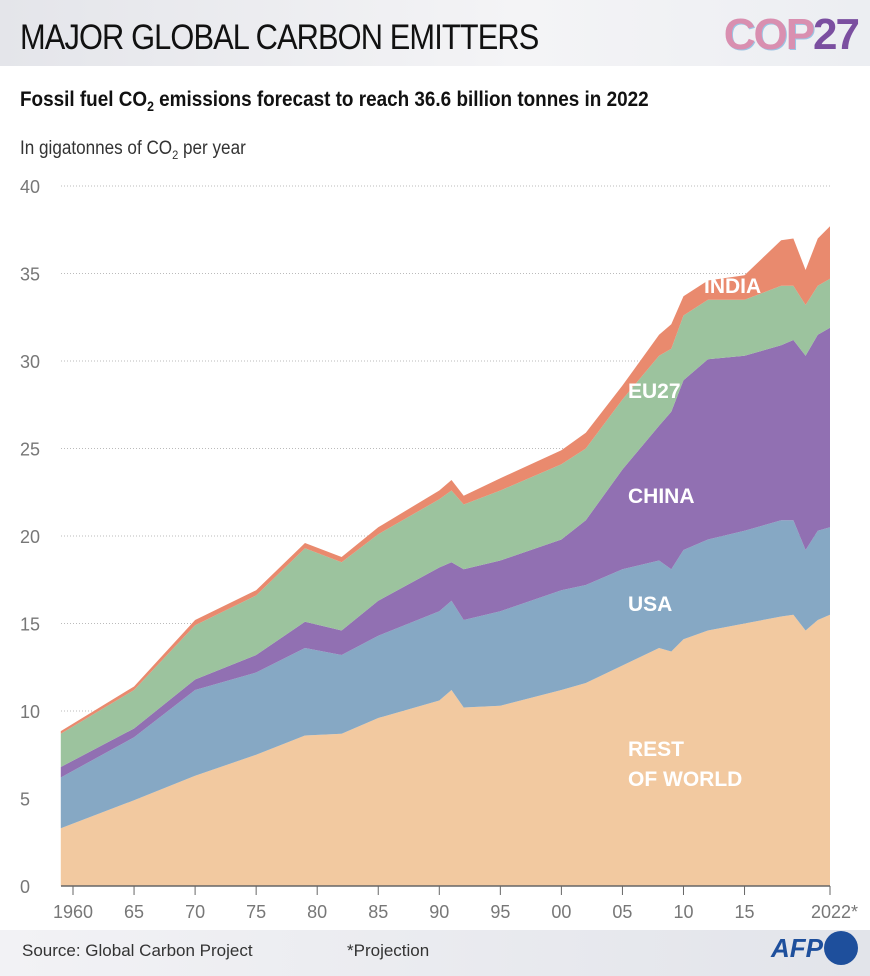 The width and height of the screenshot is (870, 976). I want to click on subtitle-subscript: 2, so click(150, 107).